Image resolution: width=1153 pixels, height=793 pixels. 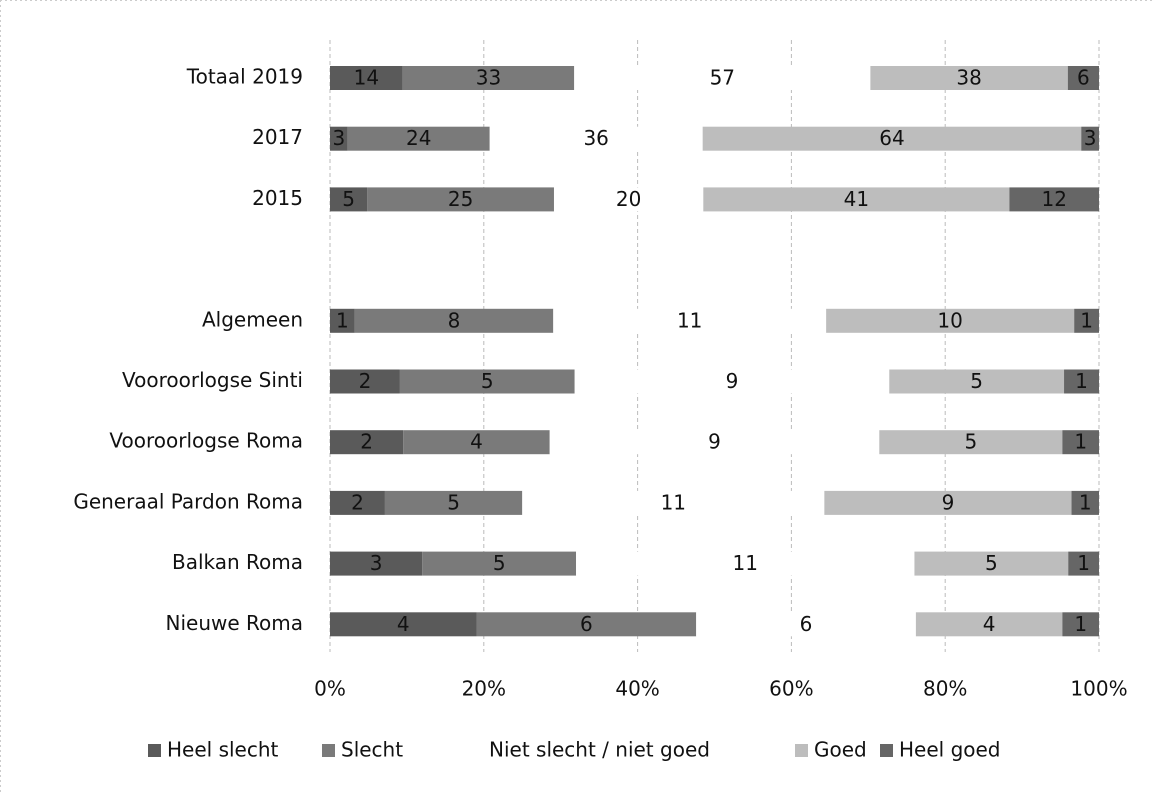 What do you see at coordinates (277, 198) in the screenshot?
I see `y-tick-label: 2015` at bounding box center [277, 198].